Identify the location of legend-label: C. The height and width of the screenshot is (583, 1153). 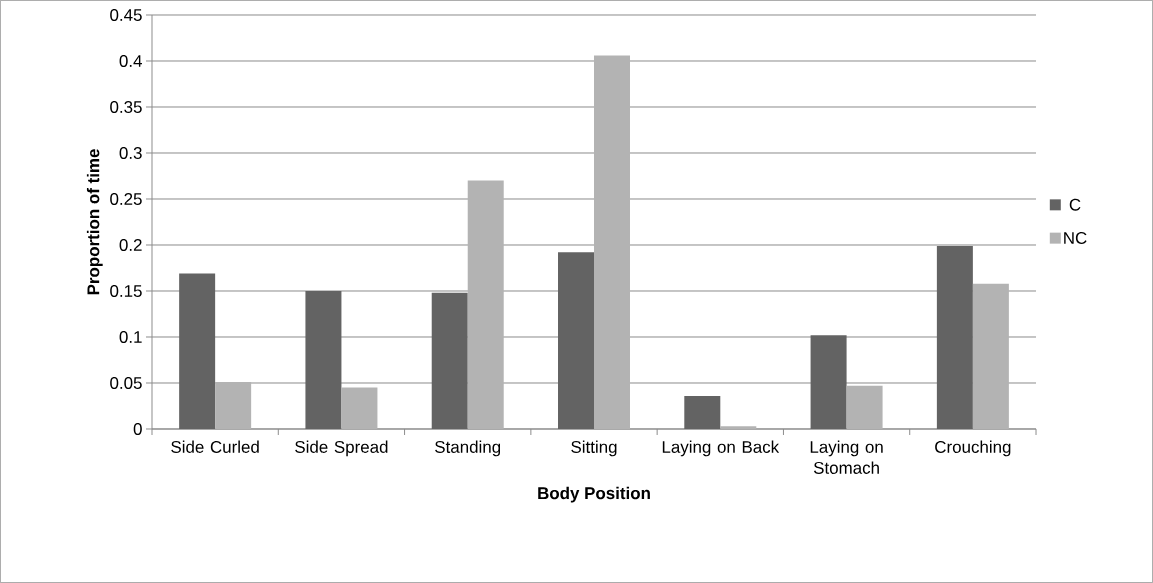
(1075, 204).